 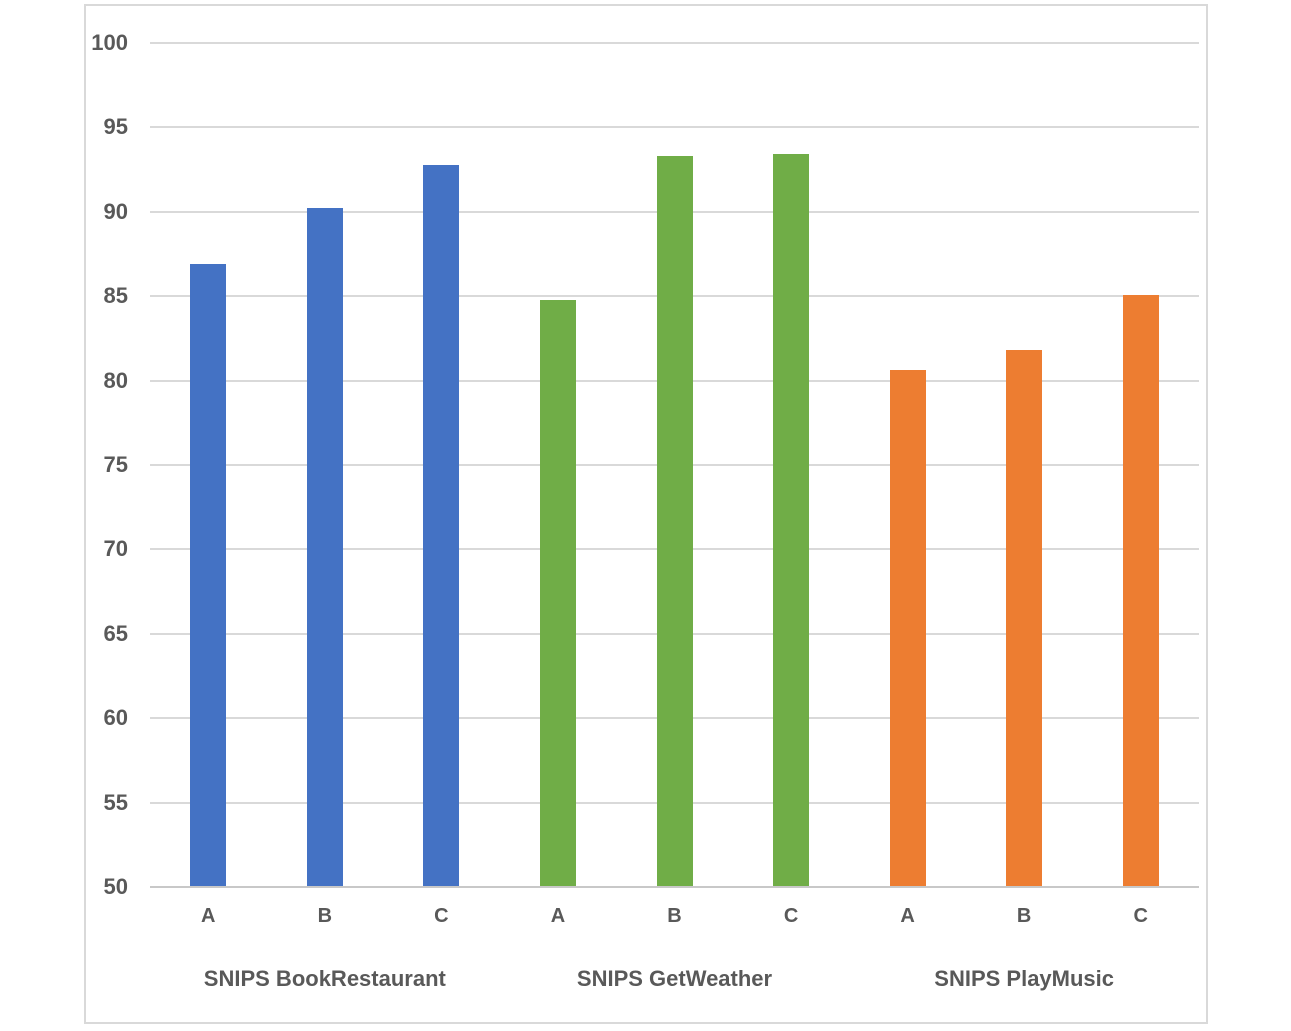 I want to click on y-tick-label-60: 60, so click(x=115, y=718).